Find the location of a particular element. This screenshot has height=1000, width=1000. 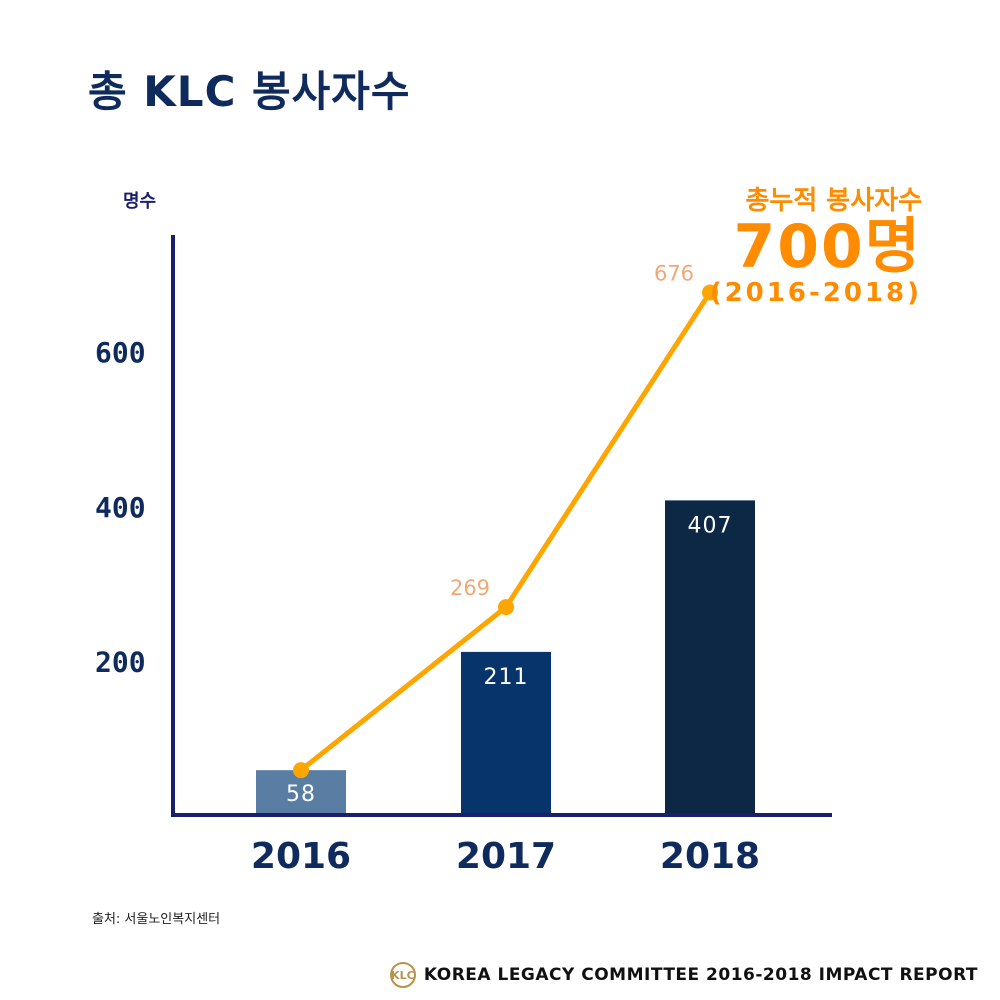

y-tick-label-600: 600 is located at coordinates (120, 352).